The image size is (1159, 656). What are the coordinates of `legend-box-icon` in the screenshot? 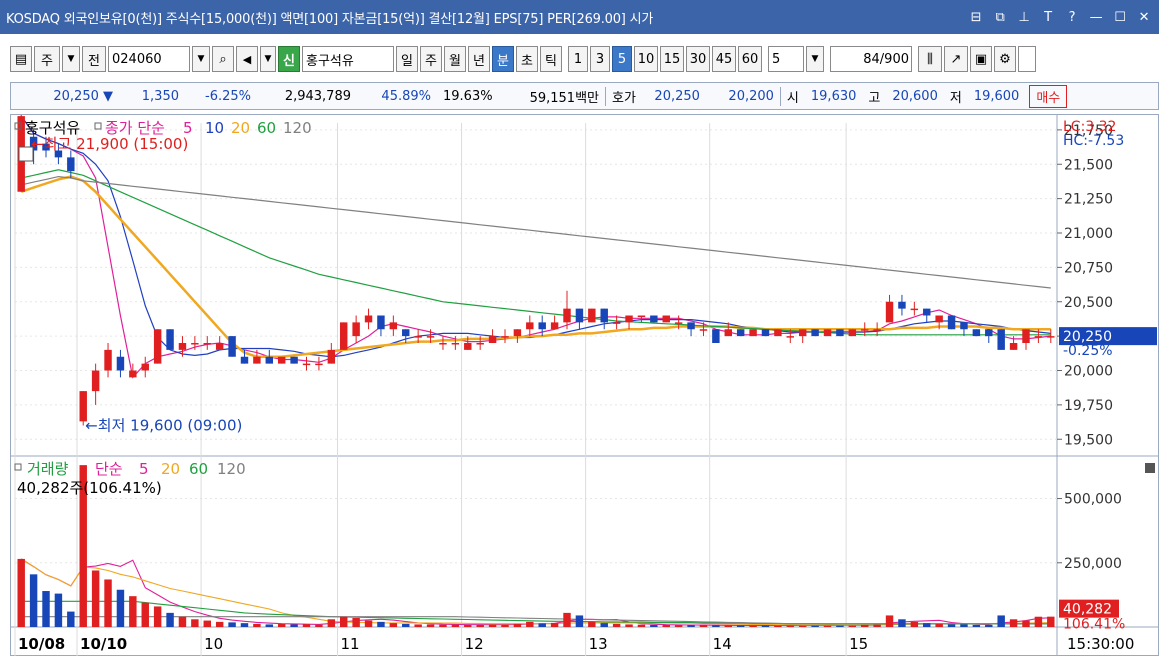 It's located at (18, 467).